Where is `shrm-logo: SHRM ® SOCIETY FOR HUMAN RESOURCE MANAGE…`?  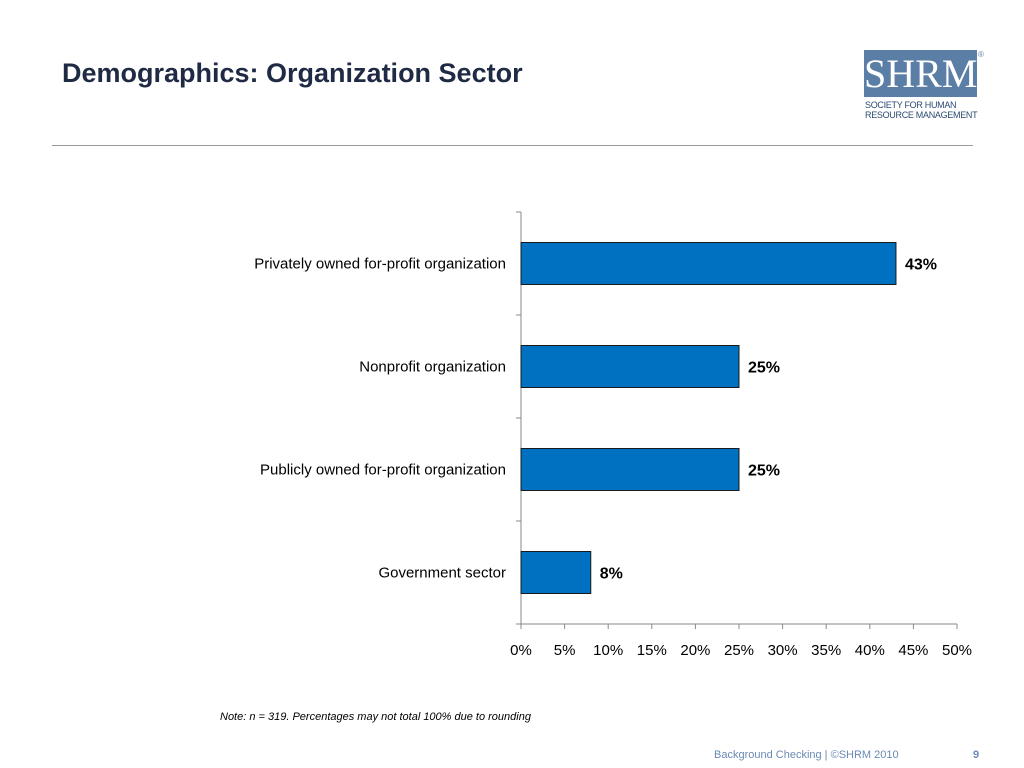
shrm-logo: SHRM ® SOCIETY FOR HUMAN RESOURCE MANAGE… is located at coordinates (924, 86).